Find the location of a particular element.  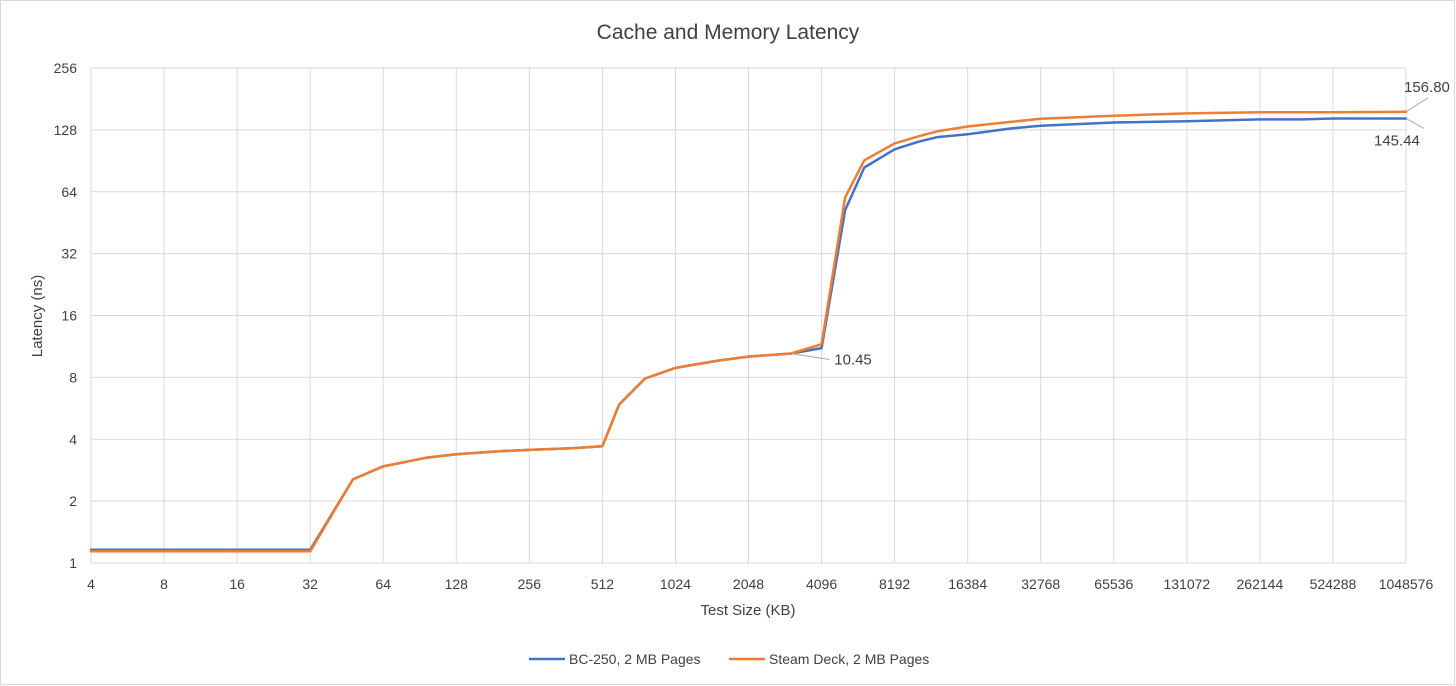

x-tick-label: 16384 is located at coordinates (967, 584).